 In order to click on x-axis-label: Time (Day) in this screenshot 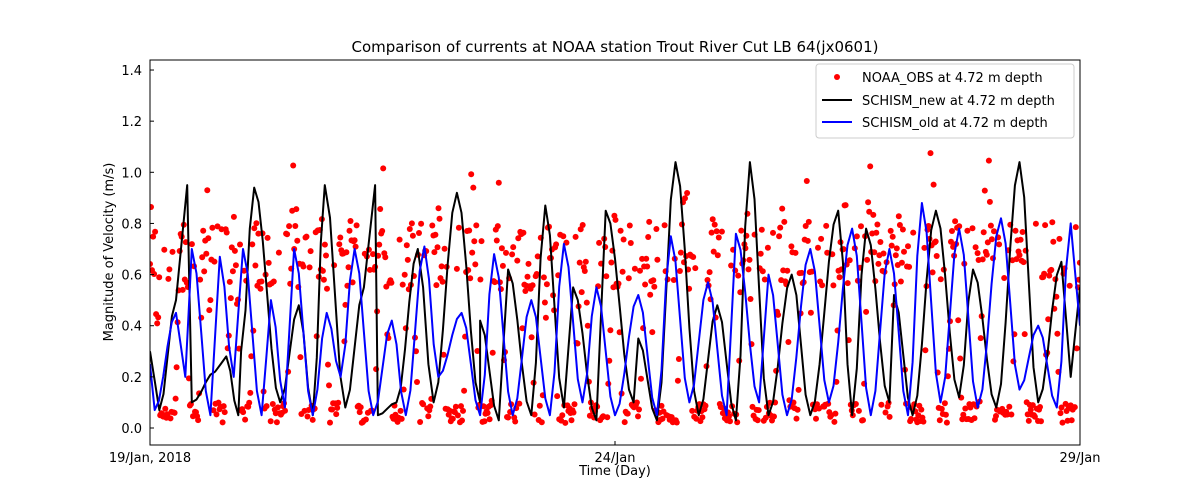, I will do `click(614, 471)`.